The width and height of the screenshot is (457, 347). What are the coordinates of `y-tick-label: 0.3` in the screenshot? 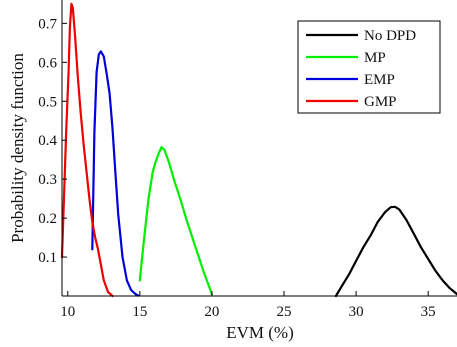 It's located at (47, 180).